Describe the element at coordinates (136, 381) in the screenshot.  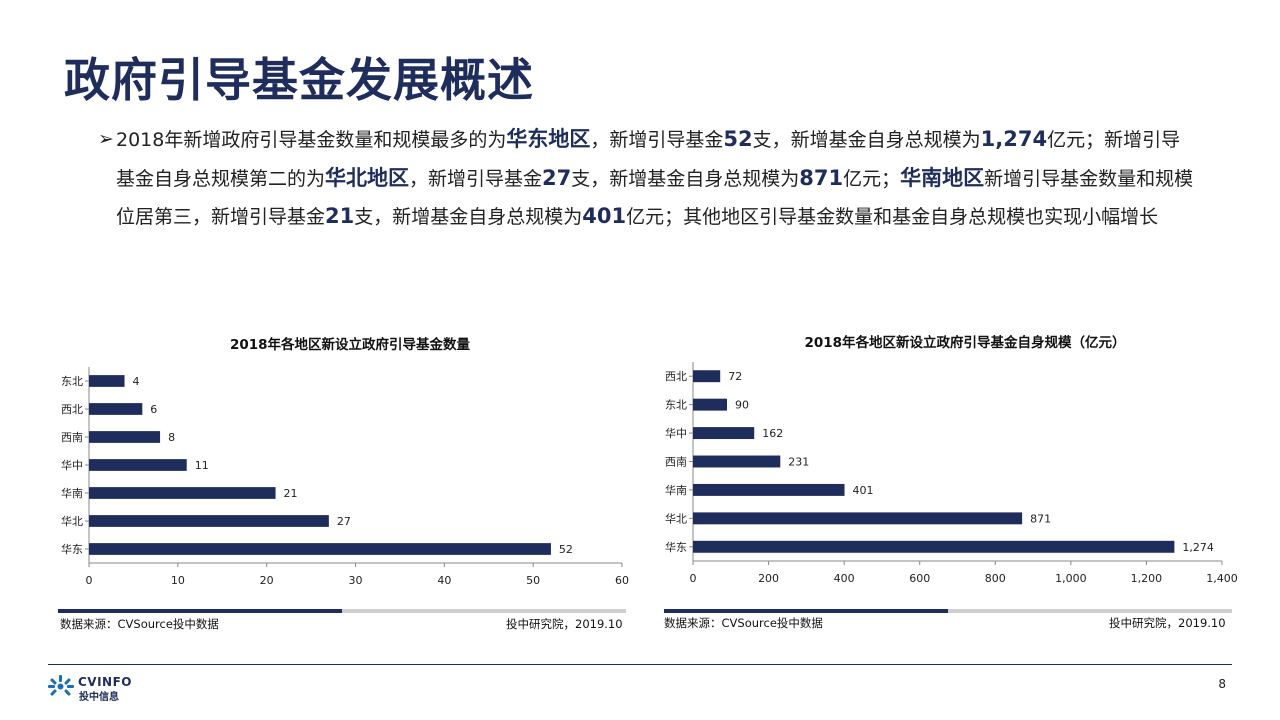
I see `value-label: 4` at that location.